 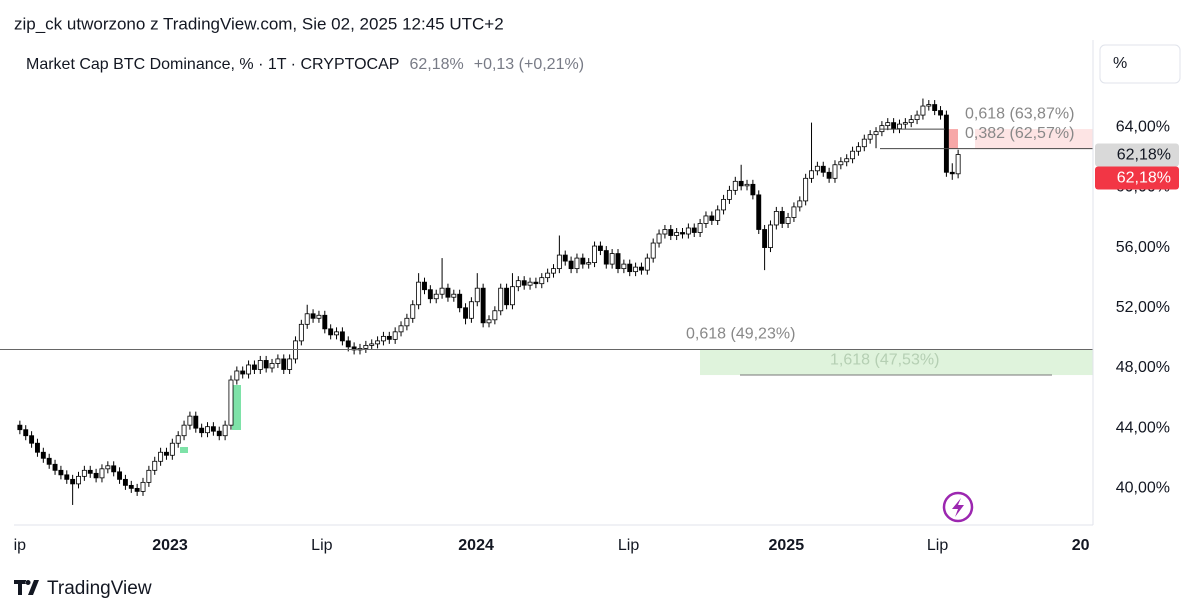 I want to click on fib-zone, so click(x=1034, y=139).